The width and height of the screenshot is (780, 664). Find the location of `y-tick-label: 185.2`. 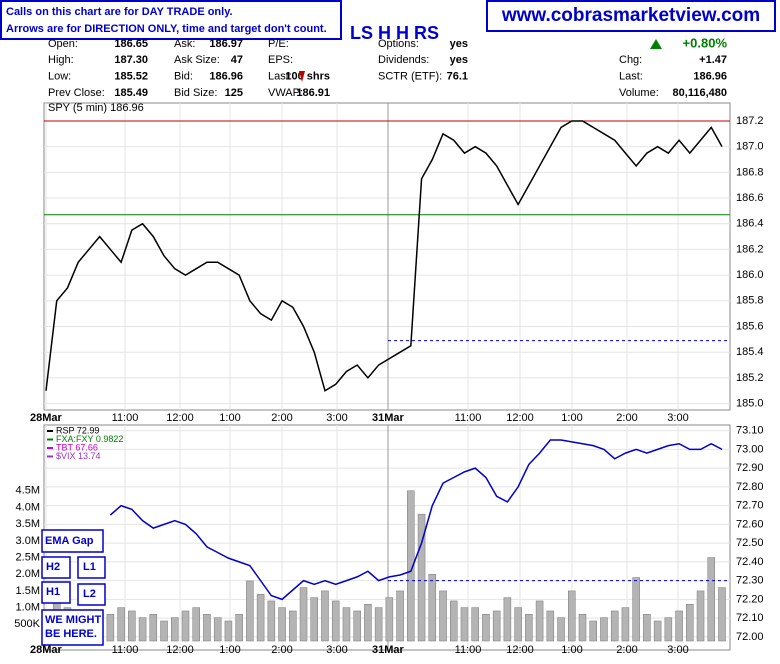

y-tick-label: 185.2 is located at coordinates (750, 378).